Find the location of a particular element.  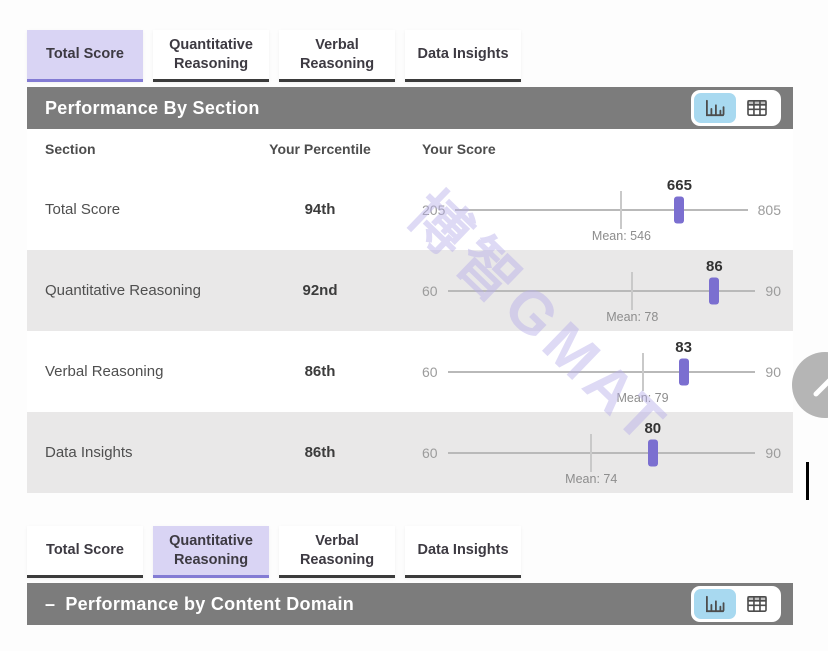

scroll-to-top-button is located at coordinates (810, 385).